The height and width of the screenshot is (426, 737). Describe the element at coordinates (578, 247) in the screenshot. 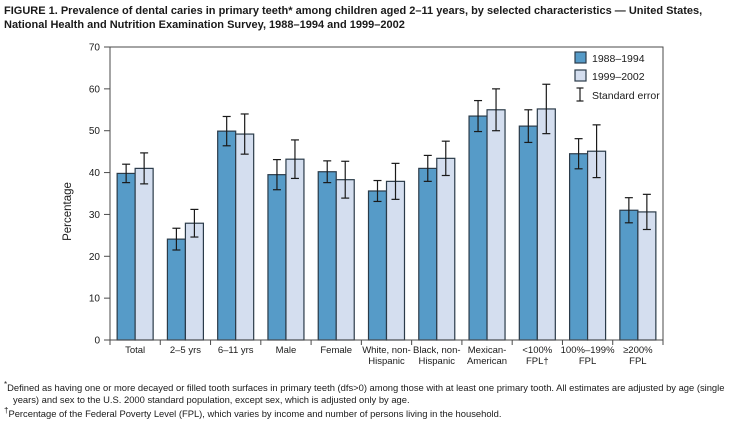

I see `bar-1988–1994-9` at that location.